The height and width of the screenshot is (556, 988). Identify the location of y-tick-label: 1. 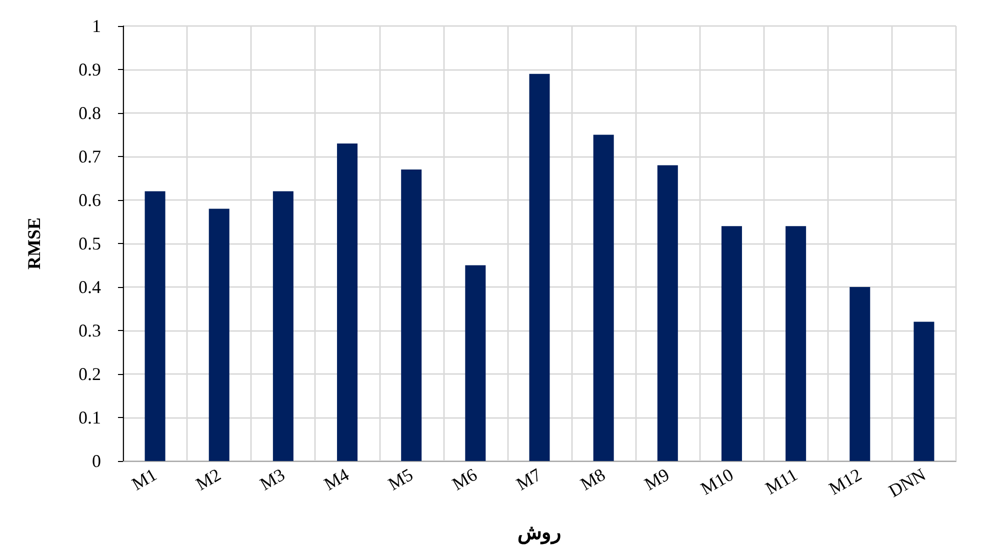
(96, 26).